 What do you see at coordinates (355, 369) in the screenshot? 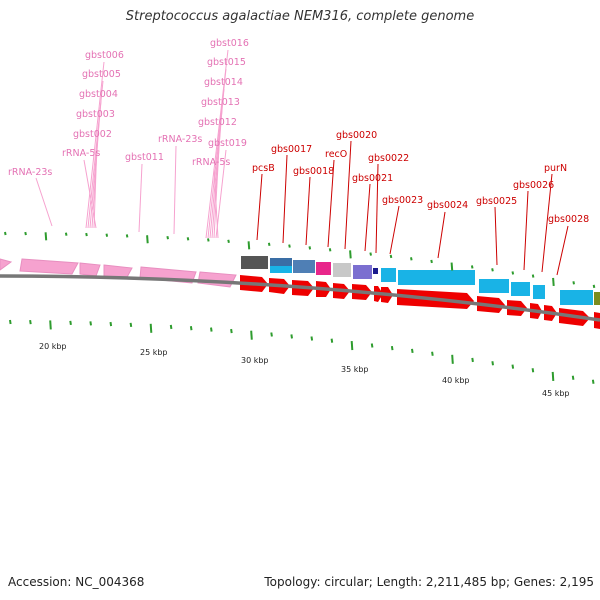
I see `scale-label: 35 kbp` at bounding box center [355, 369].